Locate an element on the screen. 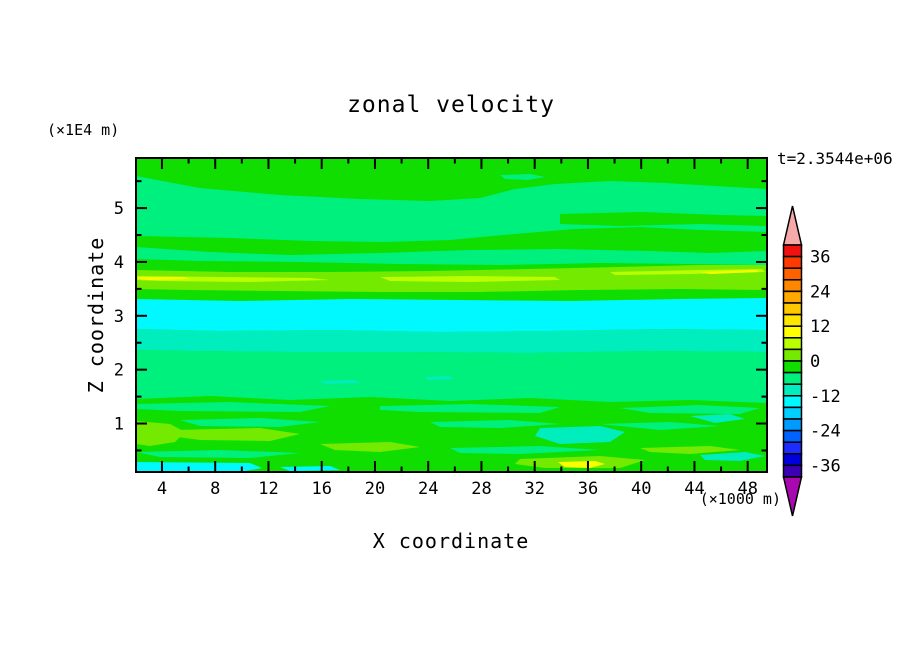 Image resolution: width=904 pixels, height=654 pixels. contour-region-chartreuse-patch-mid is located at coordinates (370, 447).